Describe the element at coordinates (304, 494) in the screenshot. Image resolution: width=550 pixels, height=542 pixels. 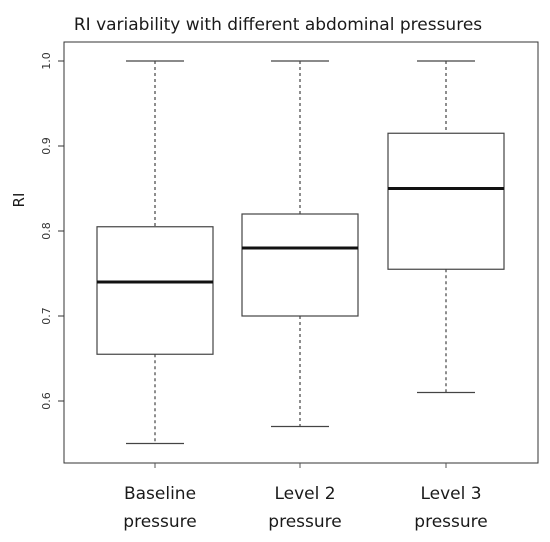
I see `x-category-label: Level 2` at that location.